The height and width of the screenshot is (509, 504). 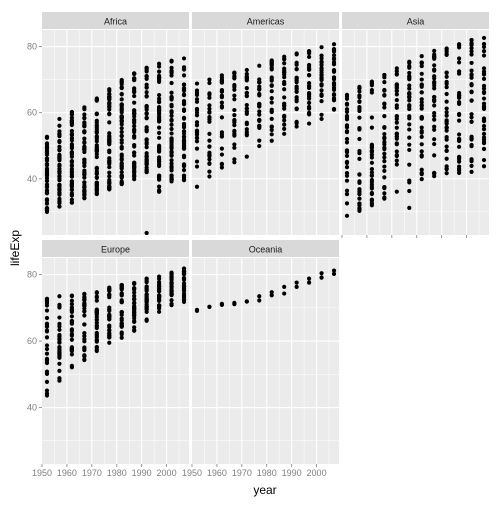 I want to click on facet-panel-americas: Americas, so click(x=265, y=123).